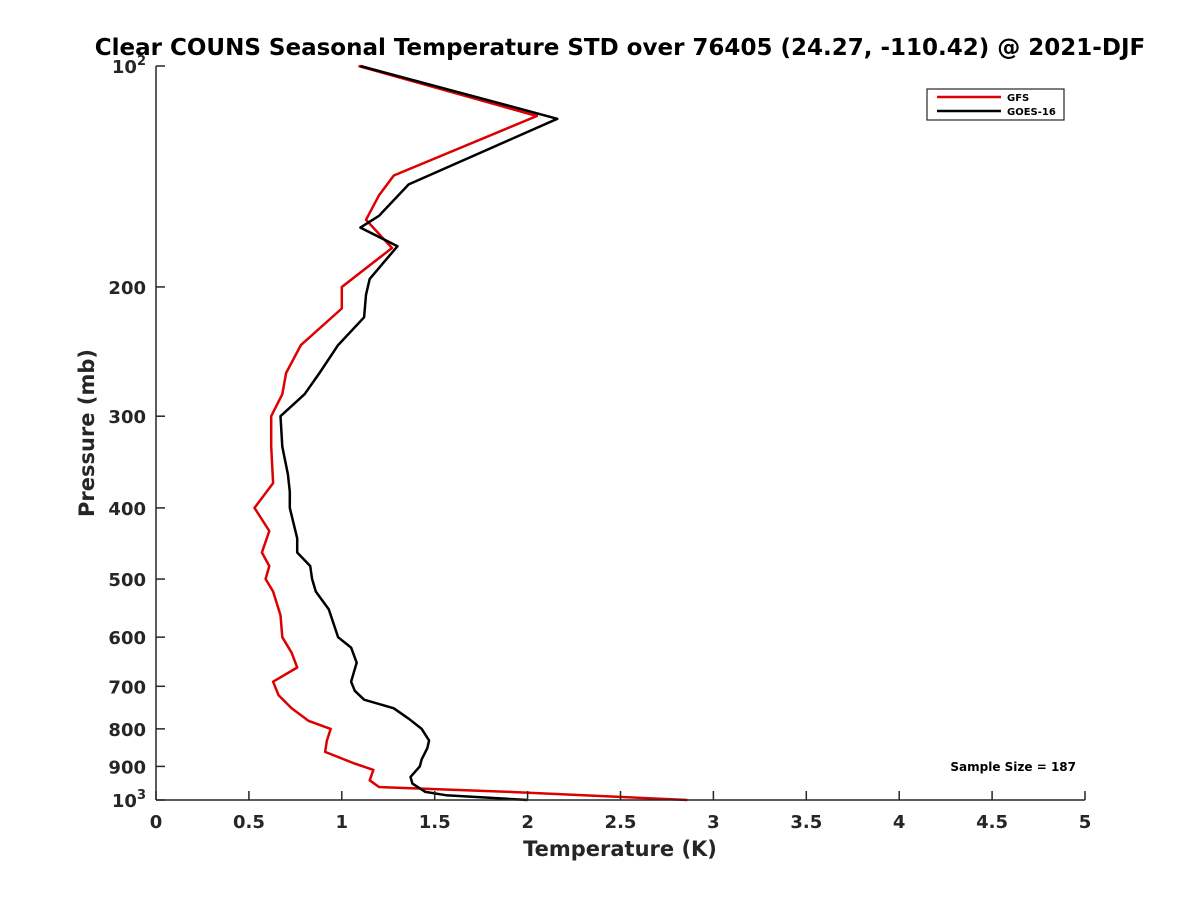  I want to click on y-tick-label: 400, so click(127, 509).